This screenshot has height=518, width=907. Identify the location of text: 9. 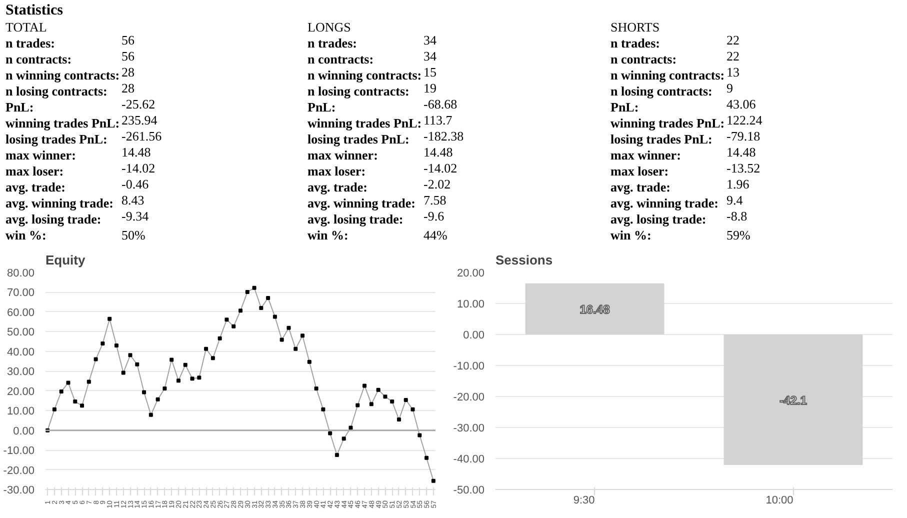
(729, 88).